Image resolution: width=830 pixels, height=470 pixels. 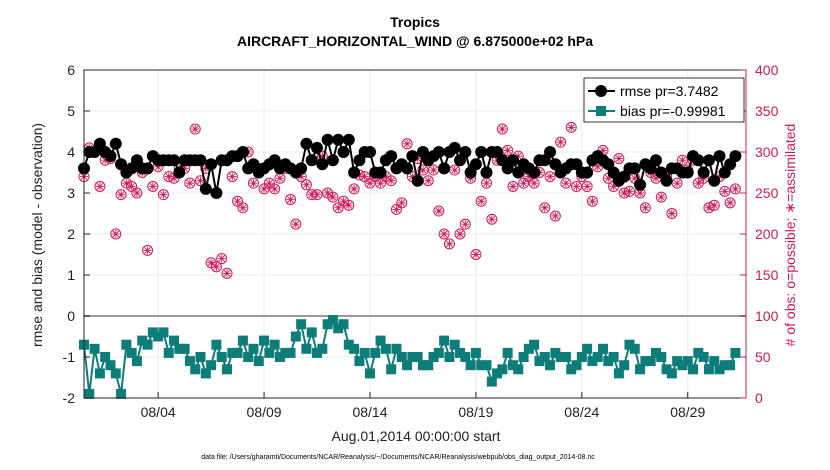 I want to click on y-axis-label-right: # of obs: o=possible; ∗=assimilated, so click(x=790, y=235).